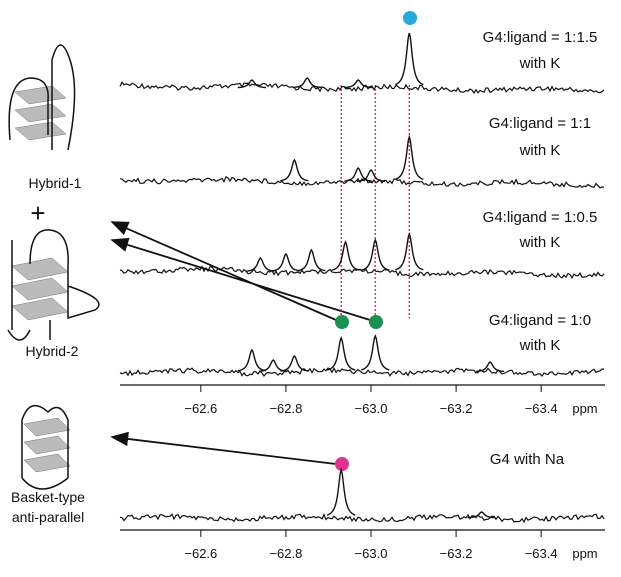  What do you see at coordinates (48, 497) in the screenshot?
I see `structure-label: Basket-type` at bounding box center [48, 497].